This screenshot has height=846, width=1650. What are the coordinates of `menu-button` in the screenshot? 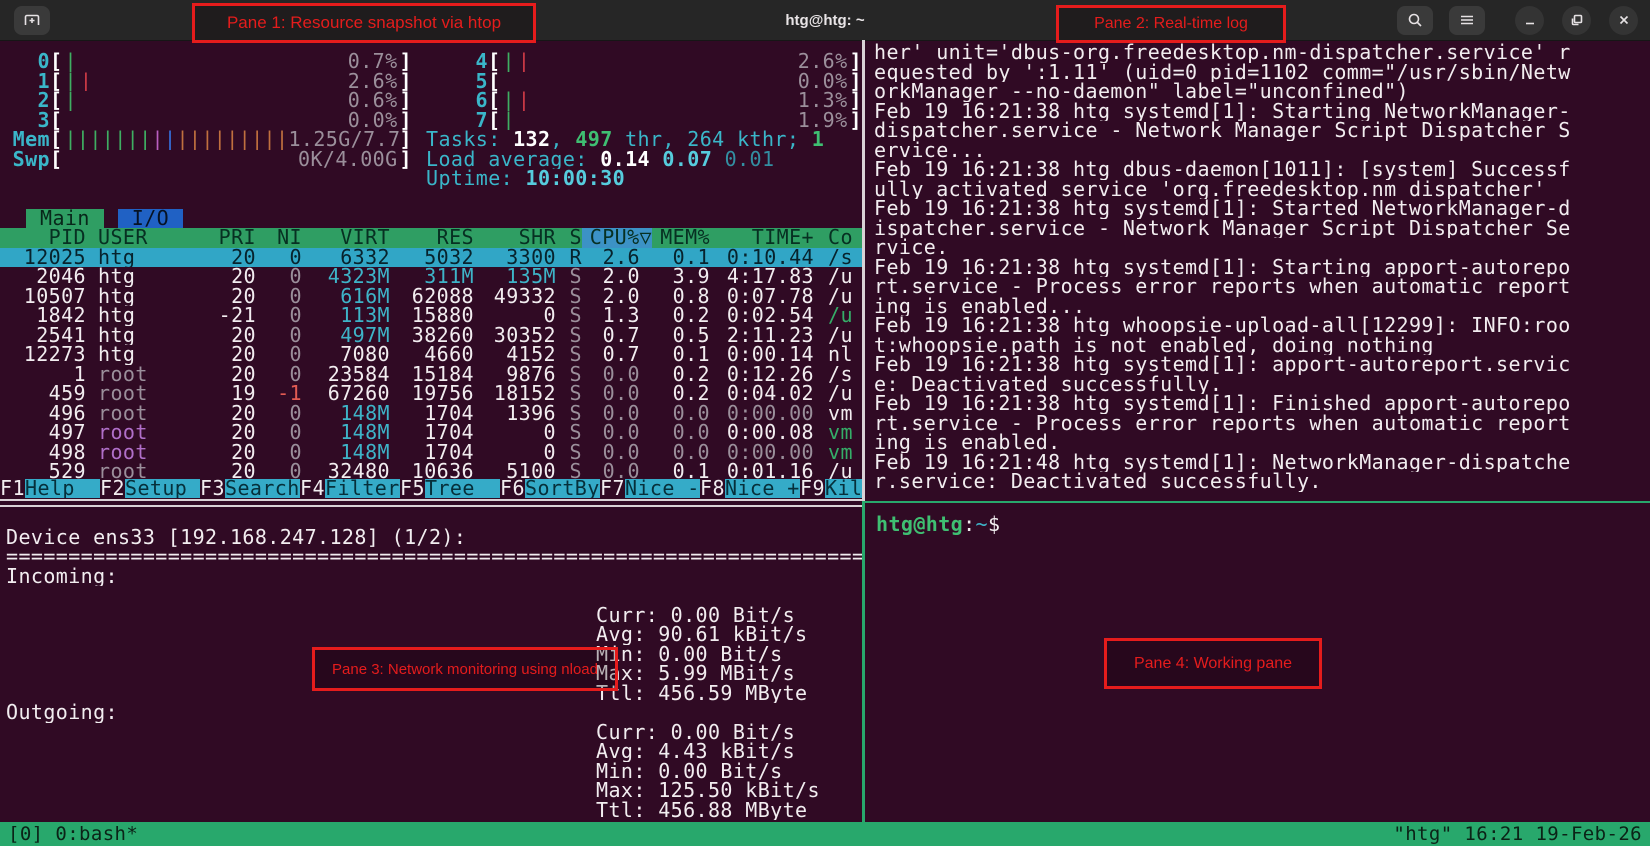 It's located at (1467, 20).